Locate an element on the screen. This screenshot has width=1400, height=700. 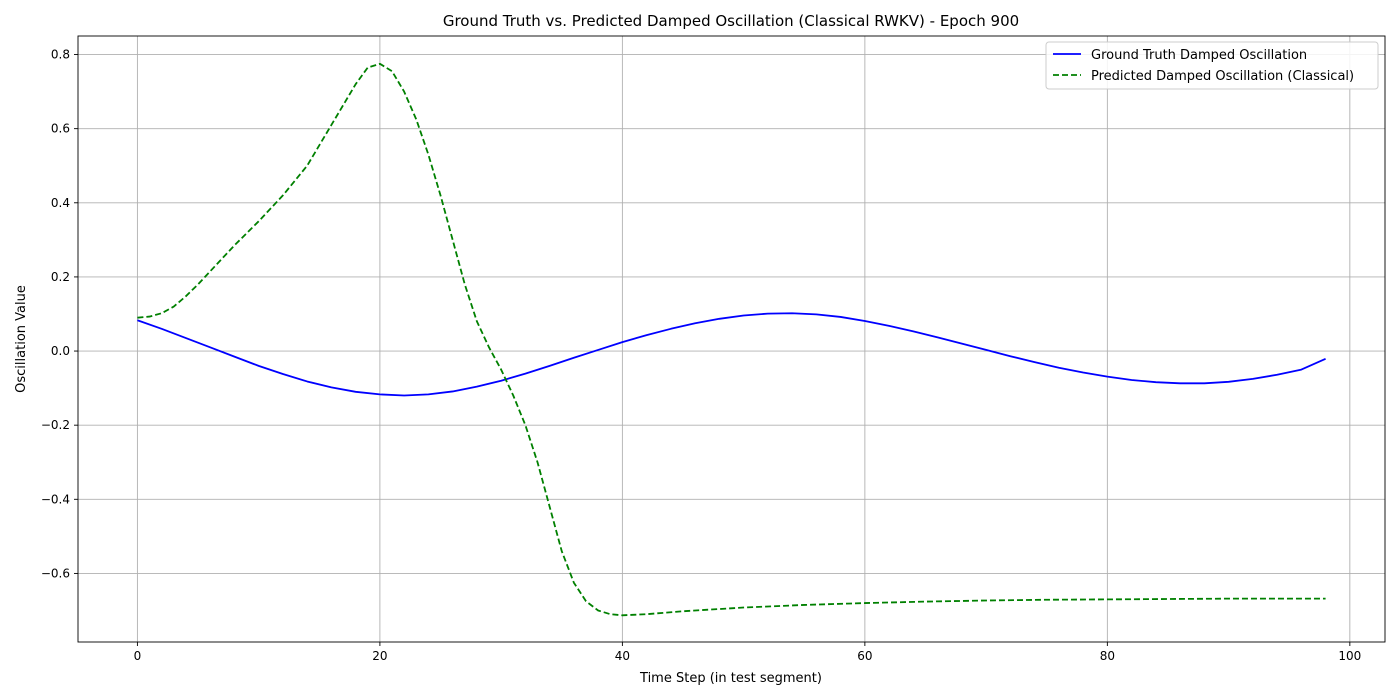
x-tick-label: 80 is located at coordinates (1107, 656).